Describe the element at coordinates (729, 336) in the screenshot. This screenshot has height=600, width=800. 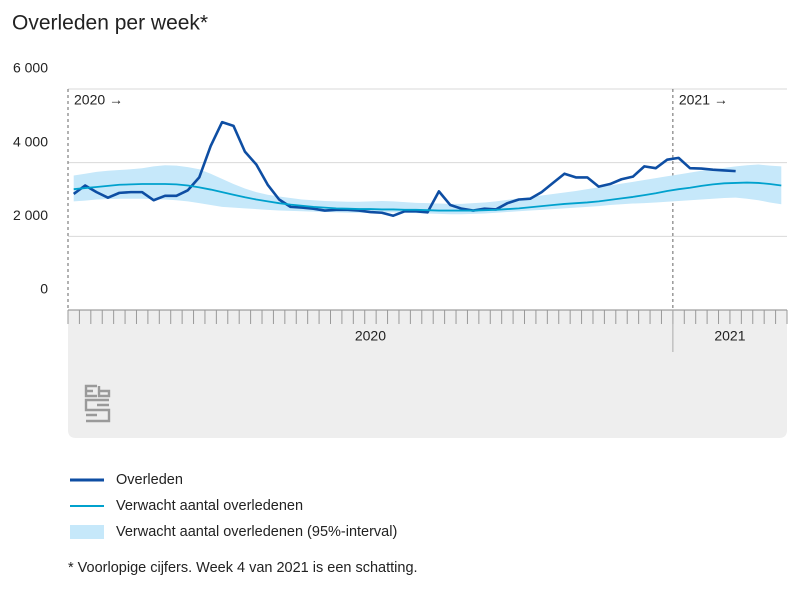
I see `period-label: 2021` at that location.